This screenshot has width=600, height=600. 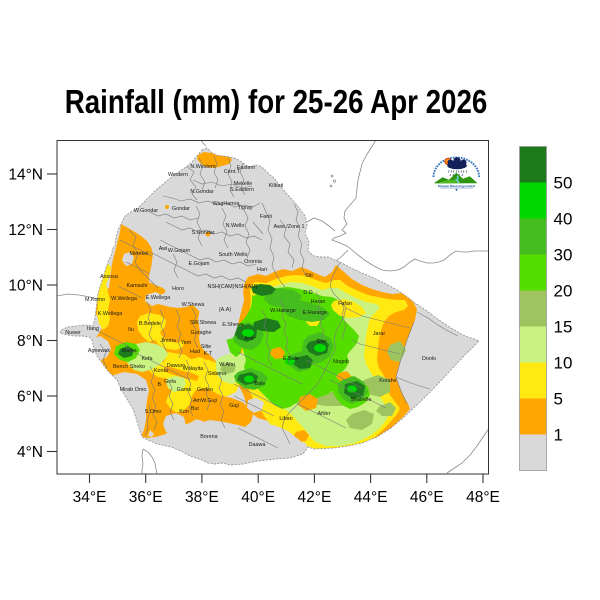 I want to click on svg-text: Cent.T, so click(x=232, y=172).